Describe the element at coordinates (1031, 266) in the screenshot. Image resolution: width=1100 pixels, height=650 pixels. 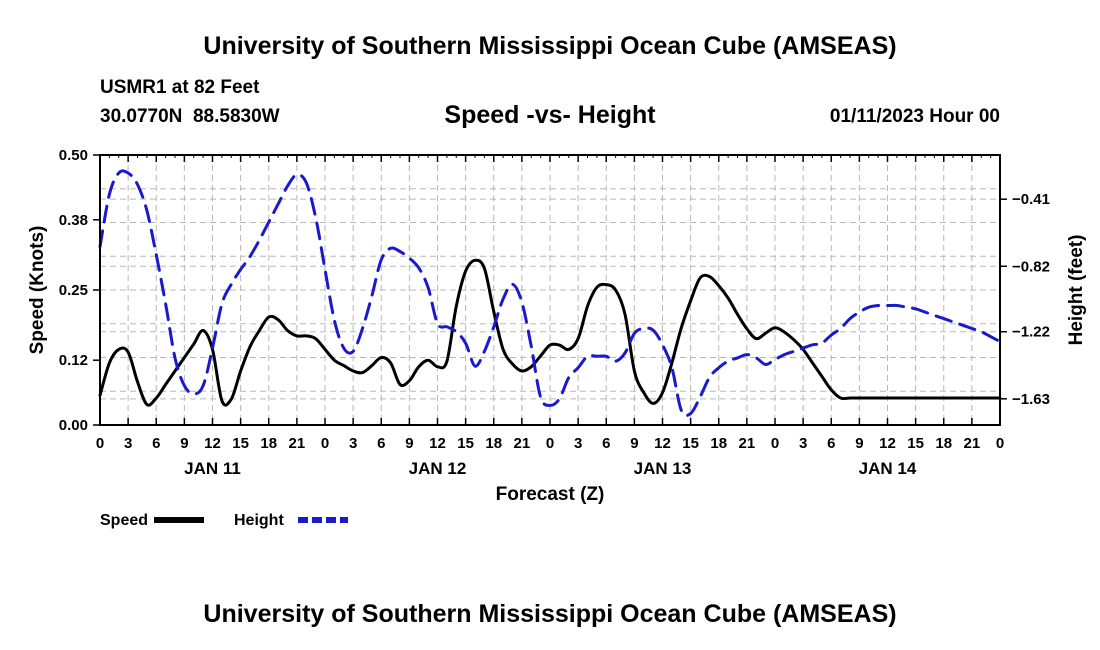
I see `y2-tick-label: −0.82` at that location.